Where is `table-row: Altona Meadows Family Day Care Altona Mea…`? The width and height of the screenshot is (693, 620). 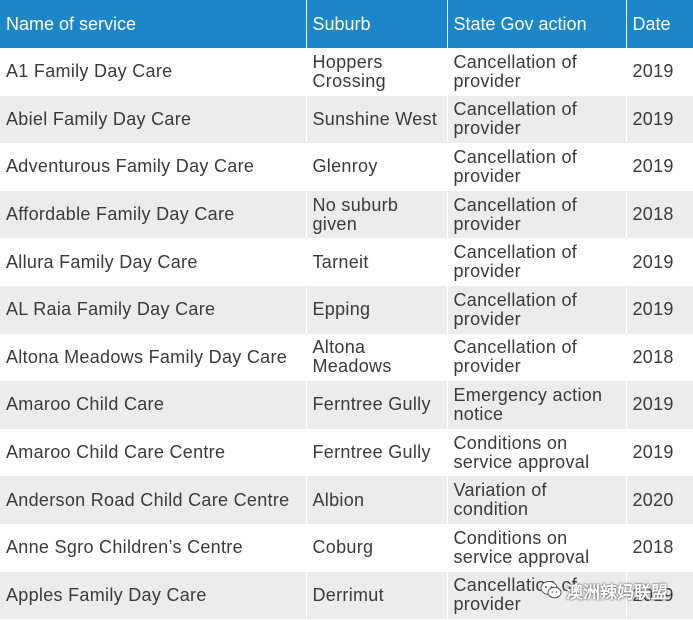 table-row: Altona Meadows Family Day Care Altona Mea… is located at coordinates (346, 357).